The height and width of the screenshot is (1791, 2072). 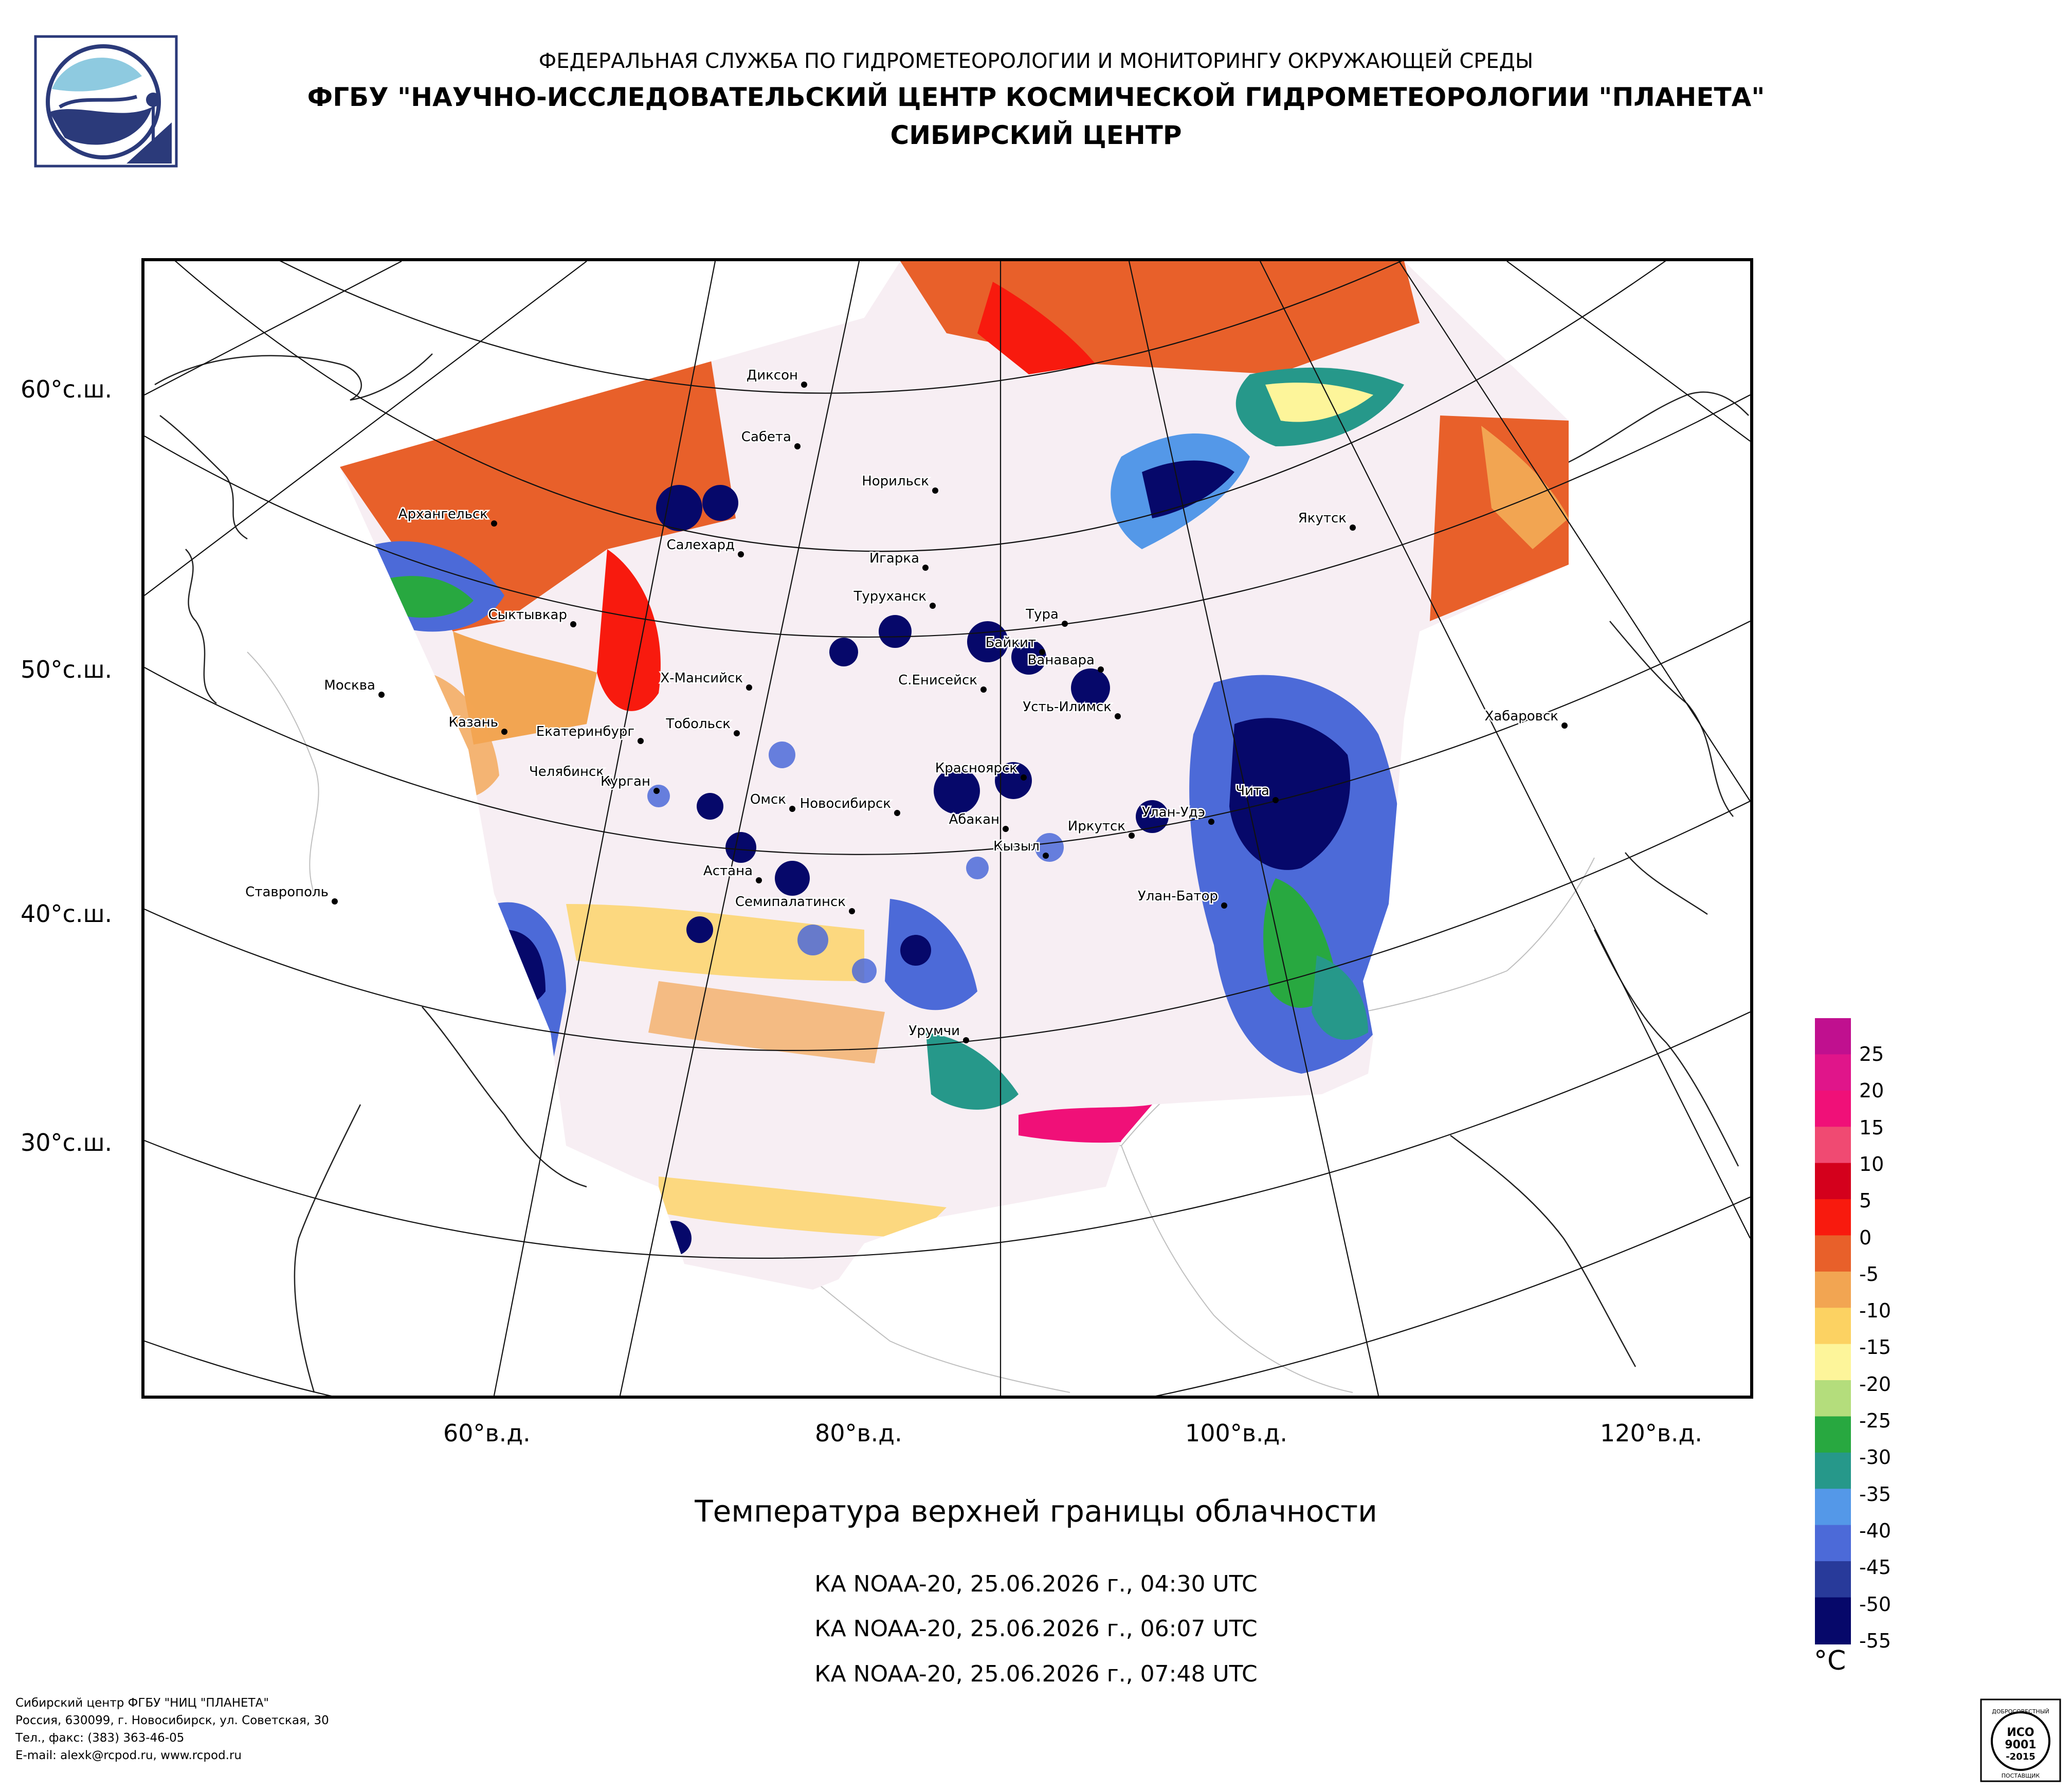 What do you see at coordinates (1071, 708) in the screenshot?
I see `city-15: Усть-Илимск` at bounding box center [1071, 708].